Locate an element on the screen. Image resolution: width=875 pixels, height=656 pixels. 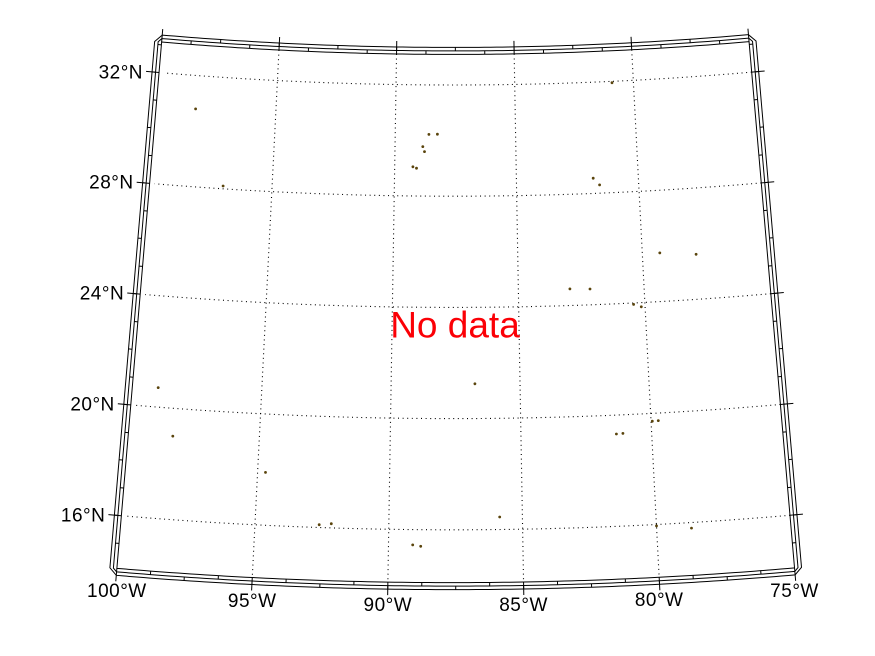
lat-label-20N: 20°N is located at coordinates (92, 405).